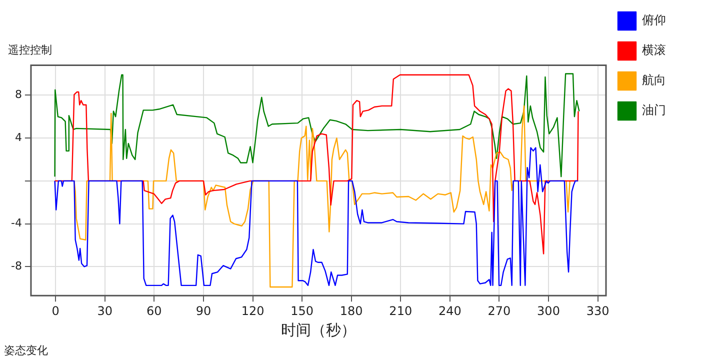 This screenshot has width=716, height=360. Describe the element at coordinates (318, 329) in the screenshot. I see `x-axis-title: 时间（秒）` at that location.